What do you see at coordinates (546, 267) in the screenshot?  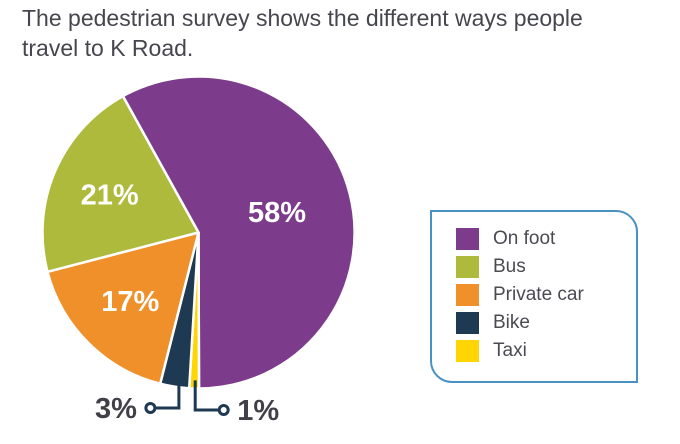 I see `legend-item-bus: Bus` at bounding box center [546, 267].